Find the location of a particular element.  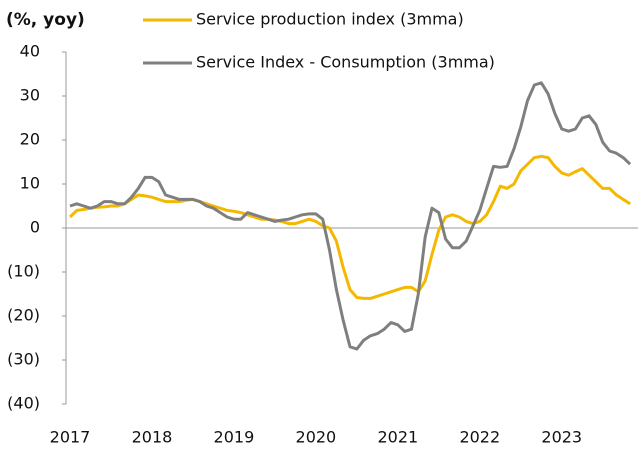

y-axis-label: (%, yoy) is located at coordinates (45, 20).